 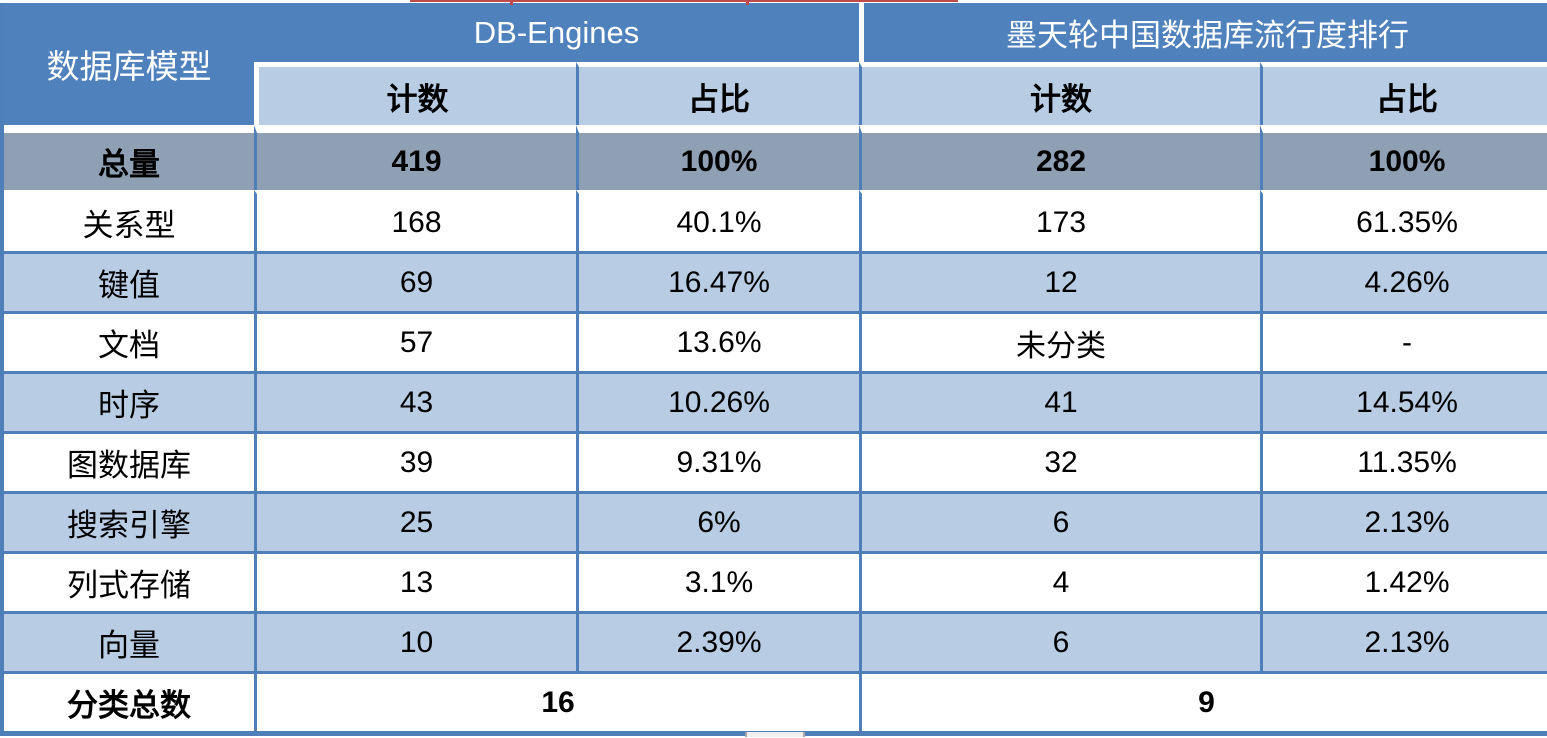 I want to click on cell-value: 3.1%, so click(x=718, y=581).